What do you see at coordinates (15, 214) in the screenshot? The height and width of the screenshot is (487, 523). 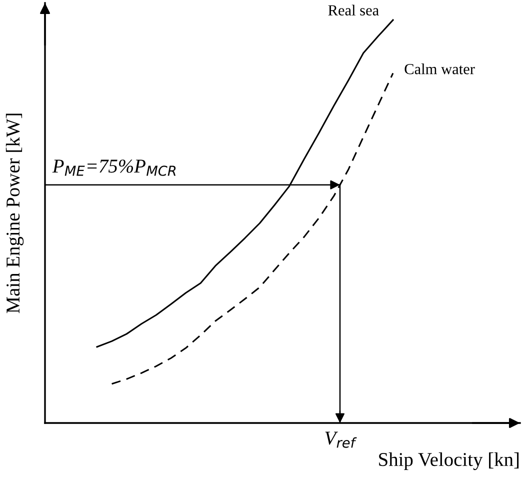 I see `y-axis-title: Main Engine Power [kW]` at bounding box center [15, 214].